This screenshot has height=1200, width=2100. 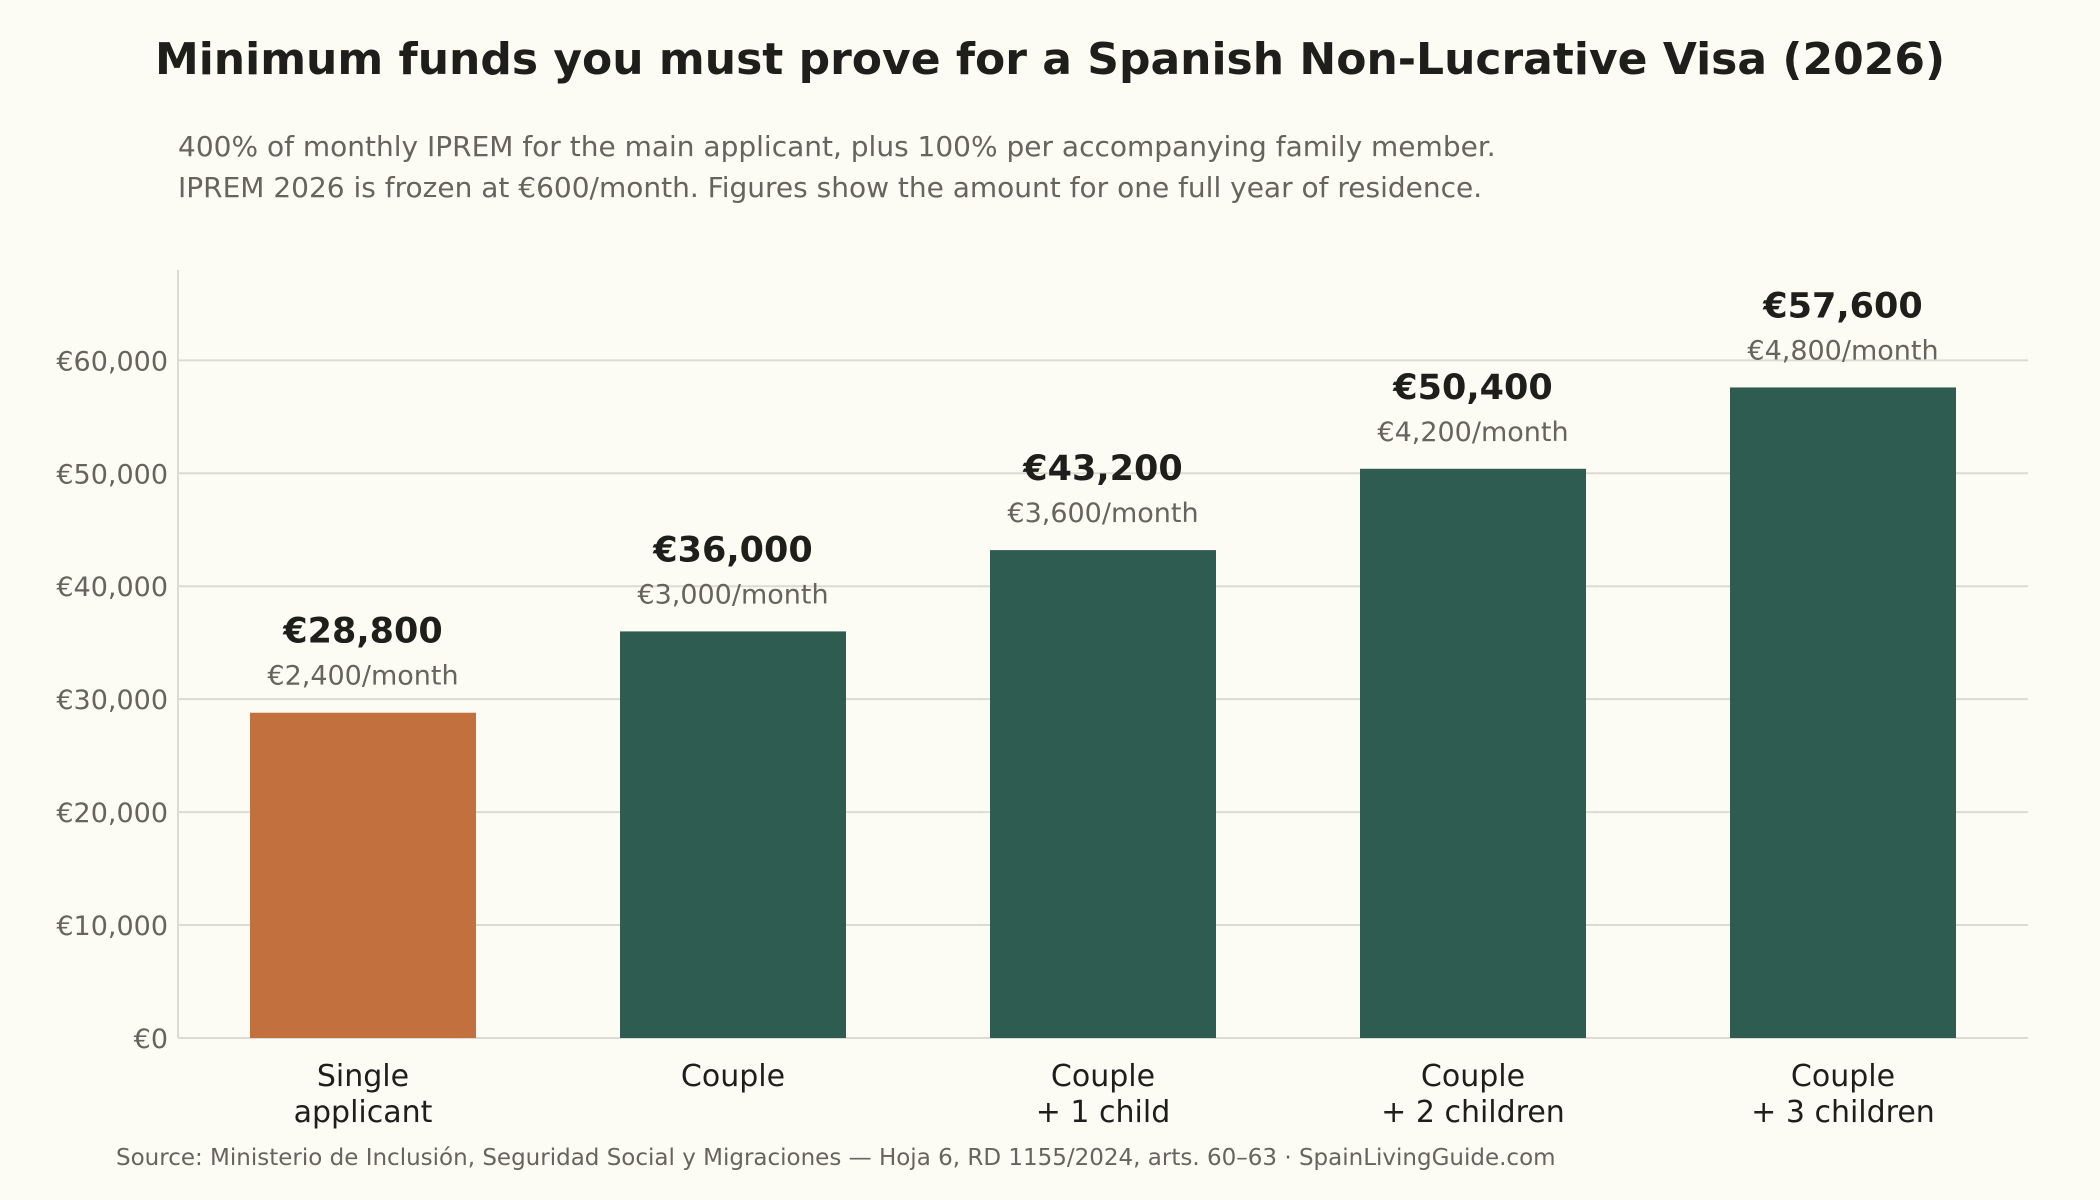 I want to click on y-tick-label: €60,000, so click(x=112, y=361).